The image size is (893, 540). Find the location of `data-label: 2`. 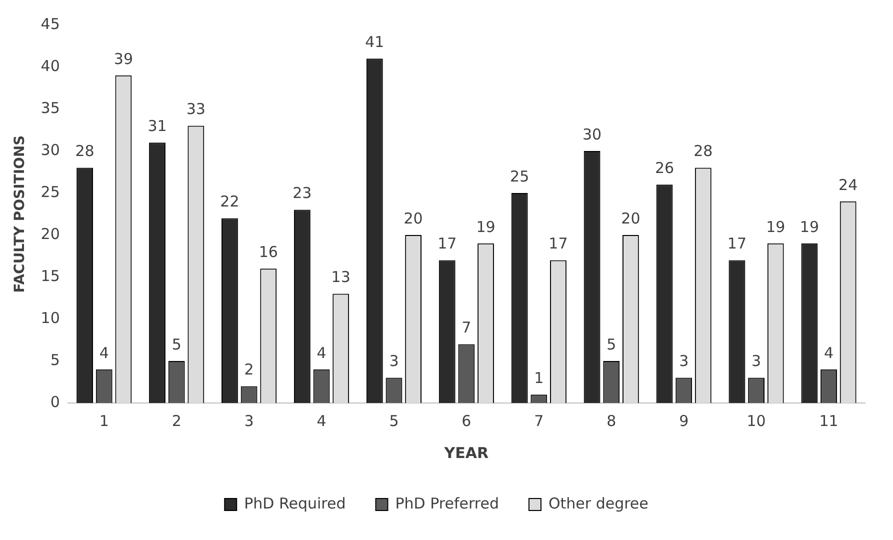

data-label: 2 is located at coordinates (249, 369).